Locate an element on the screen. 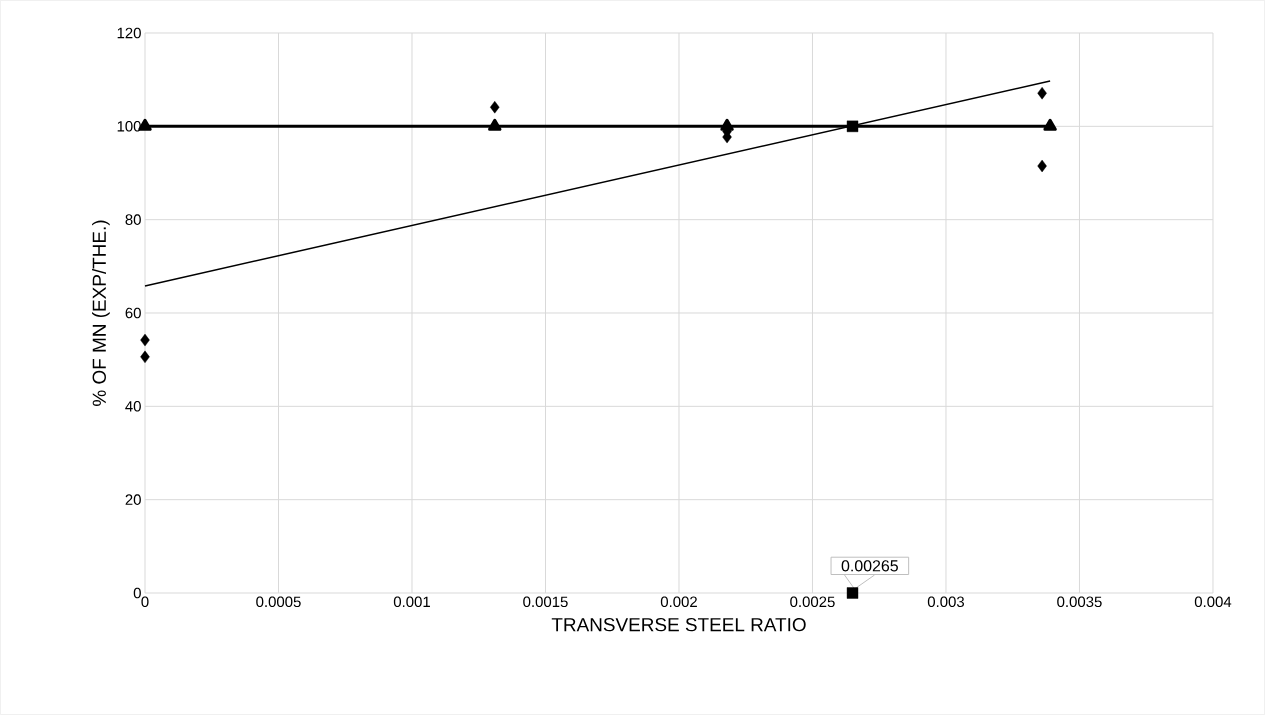 The image size is (1265, 715). annotation: 0.00265 is located at coordinates (869, 566).